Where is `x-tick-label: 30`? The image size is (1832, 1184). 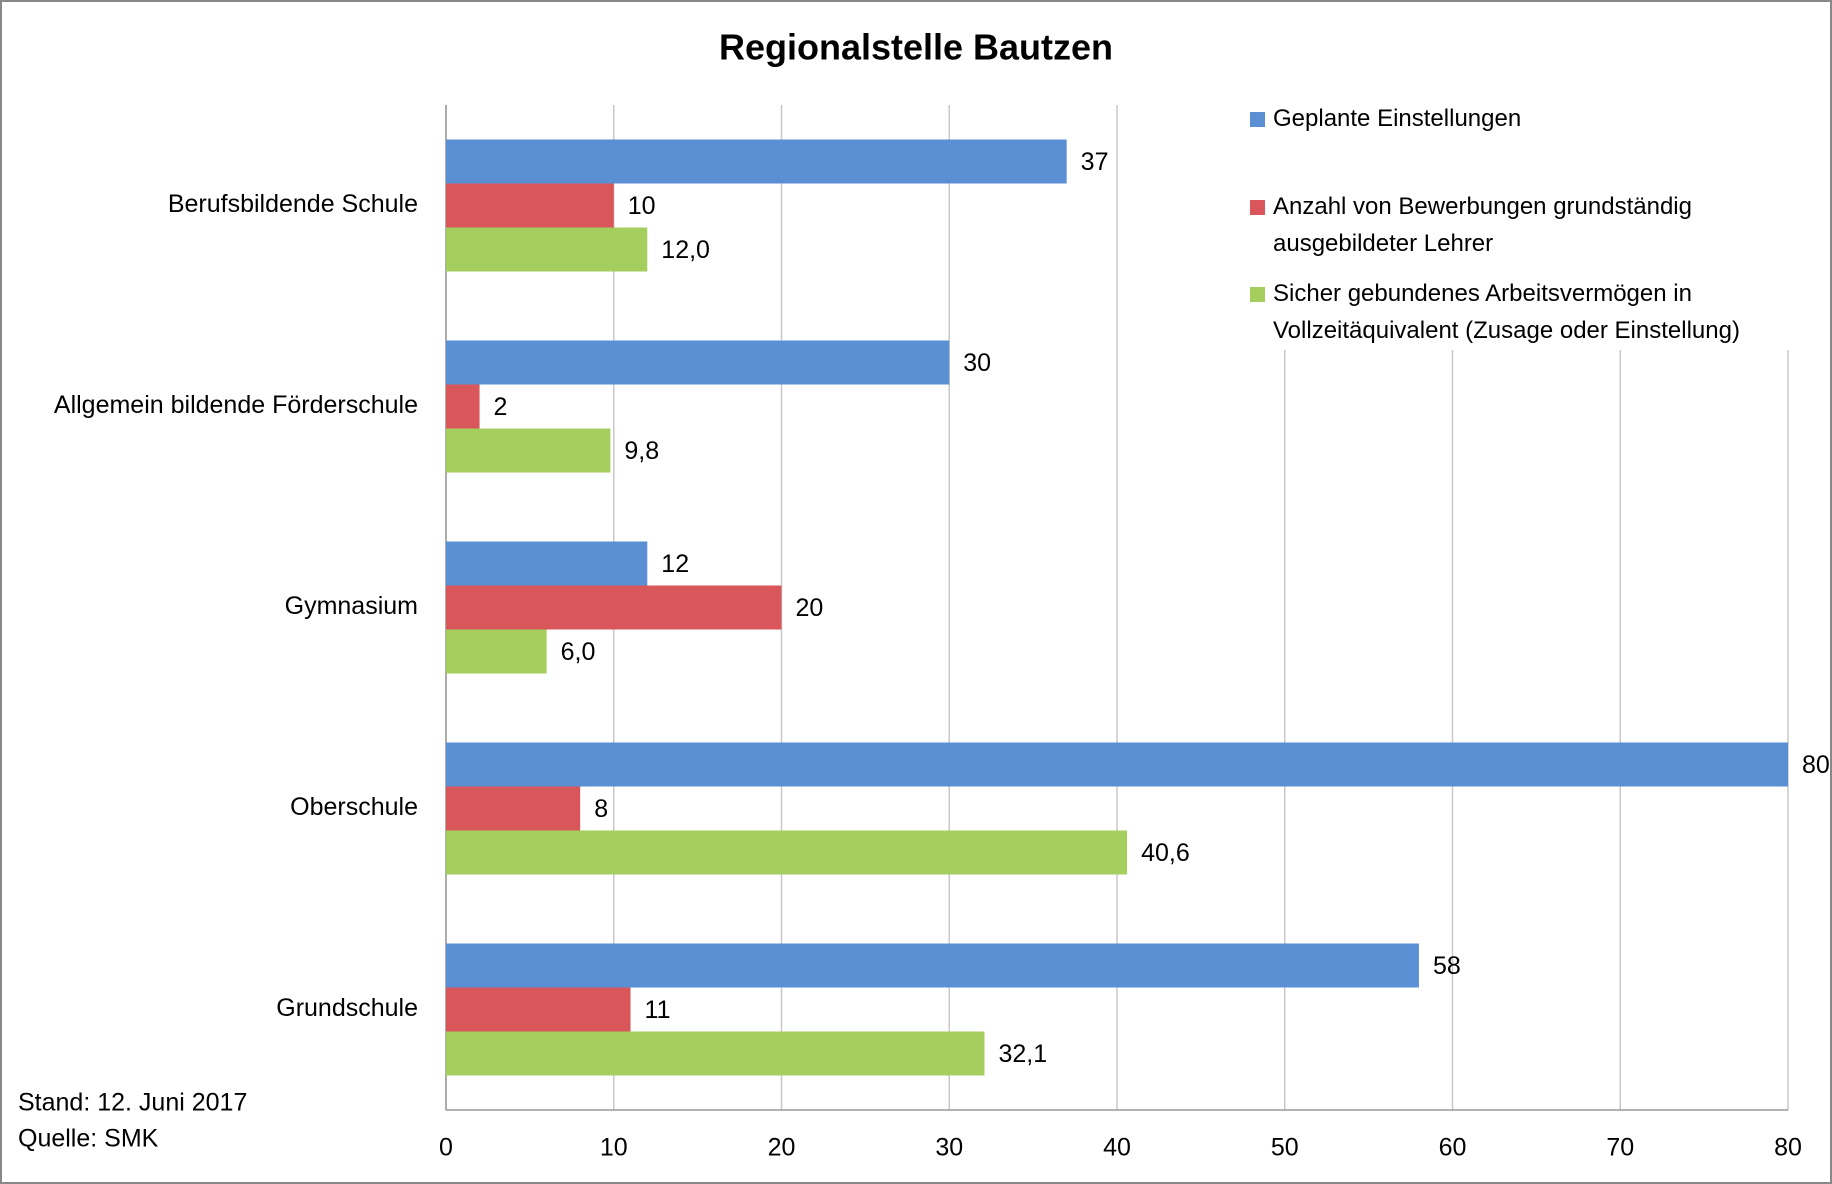
x-tick-label: 30 is located at coordinates (949, 1148).